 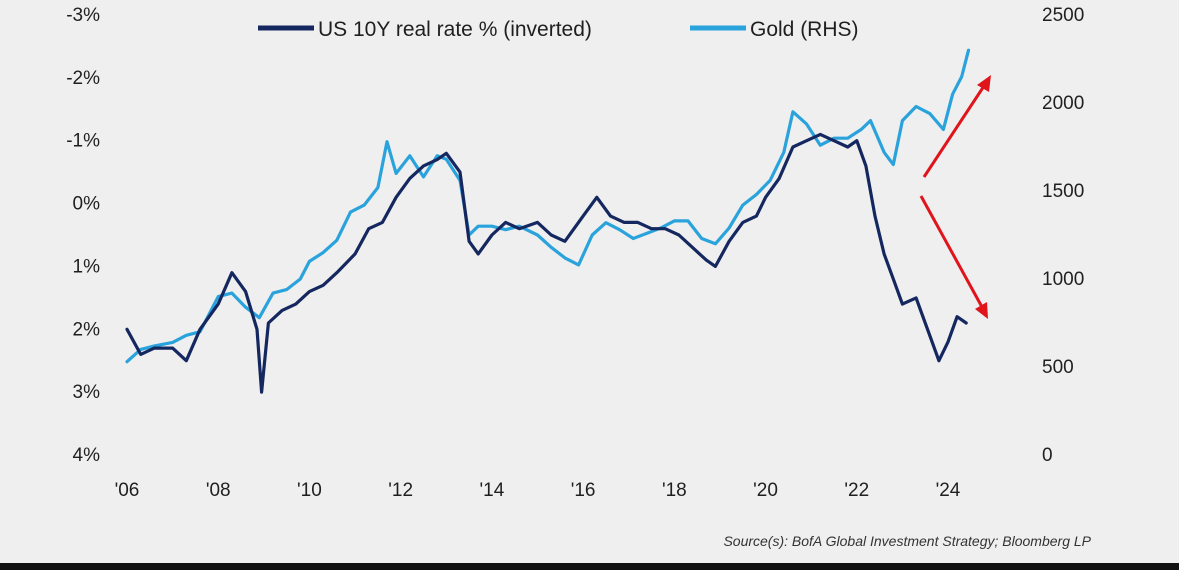 What do you see at coordinates (87, 204) in the screenshot?
I see `y-left-tick-label: 0%` at bounding box center [87, 204].